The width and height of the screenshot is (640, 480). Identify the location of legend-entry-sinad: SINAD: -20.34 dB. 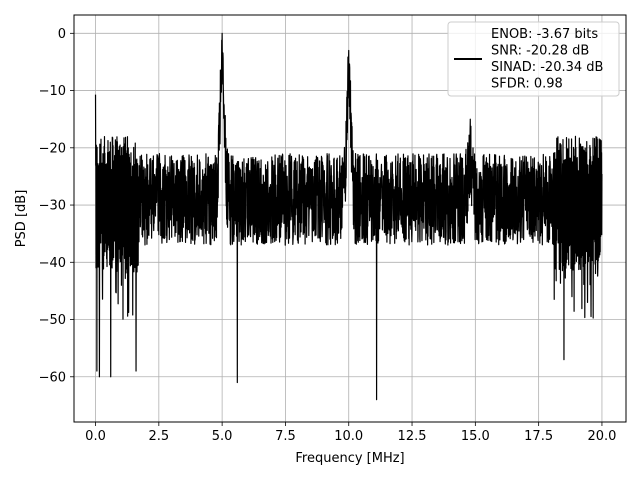
(547, 67).